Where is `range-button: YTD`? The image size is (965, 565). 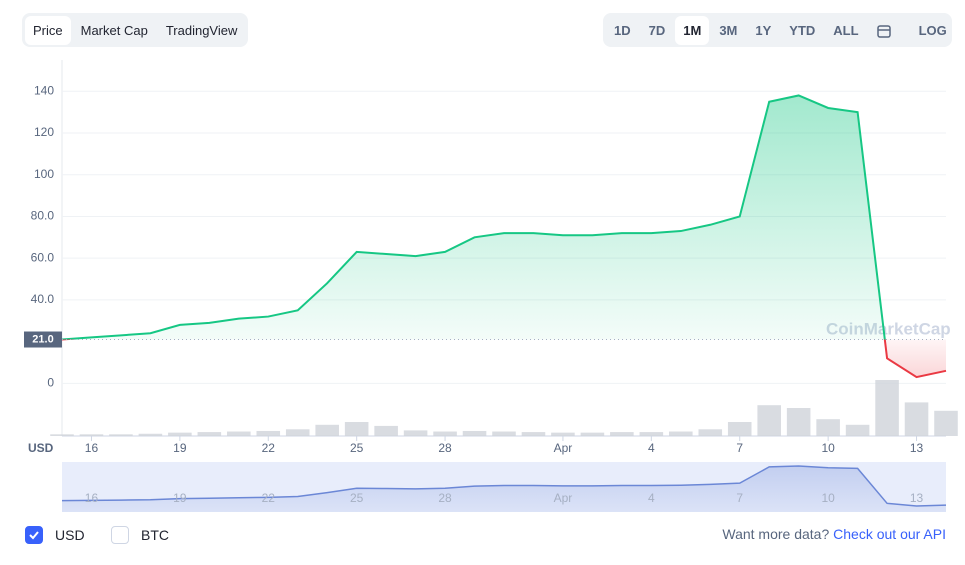
range-button: YTD is located at coordinates (802, 30).